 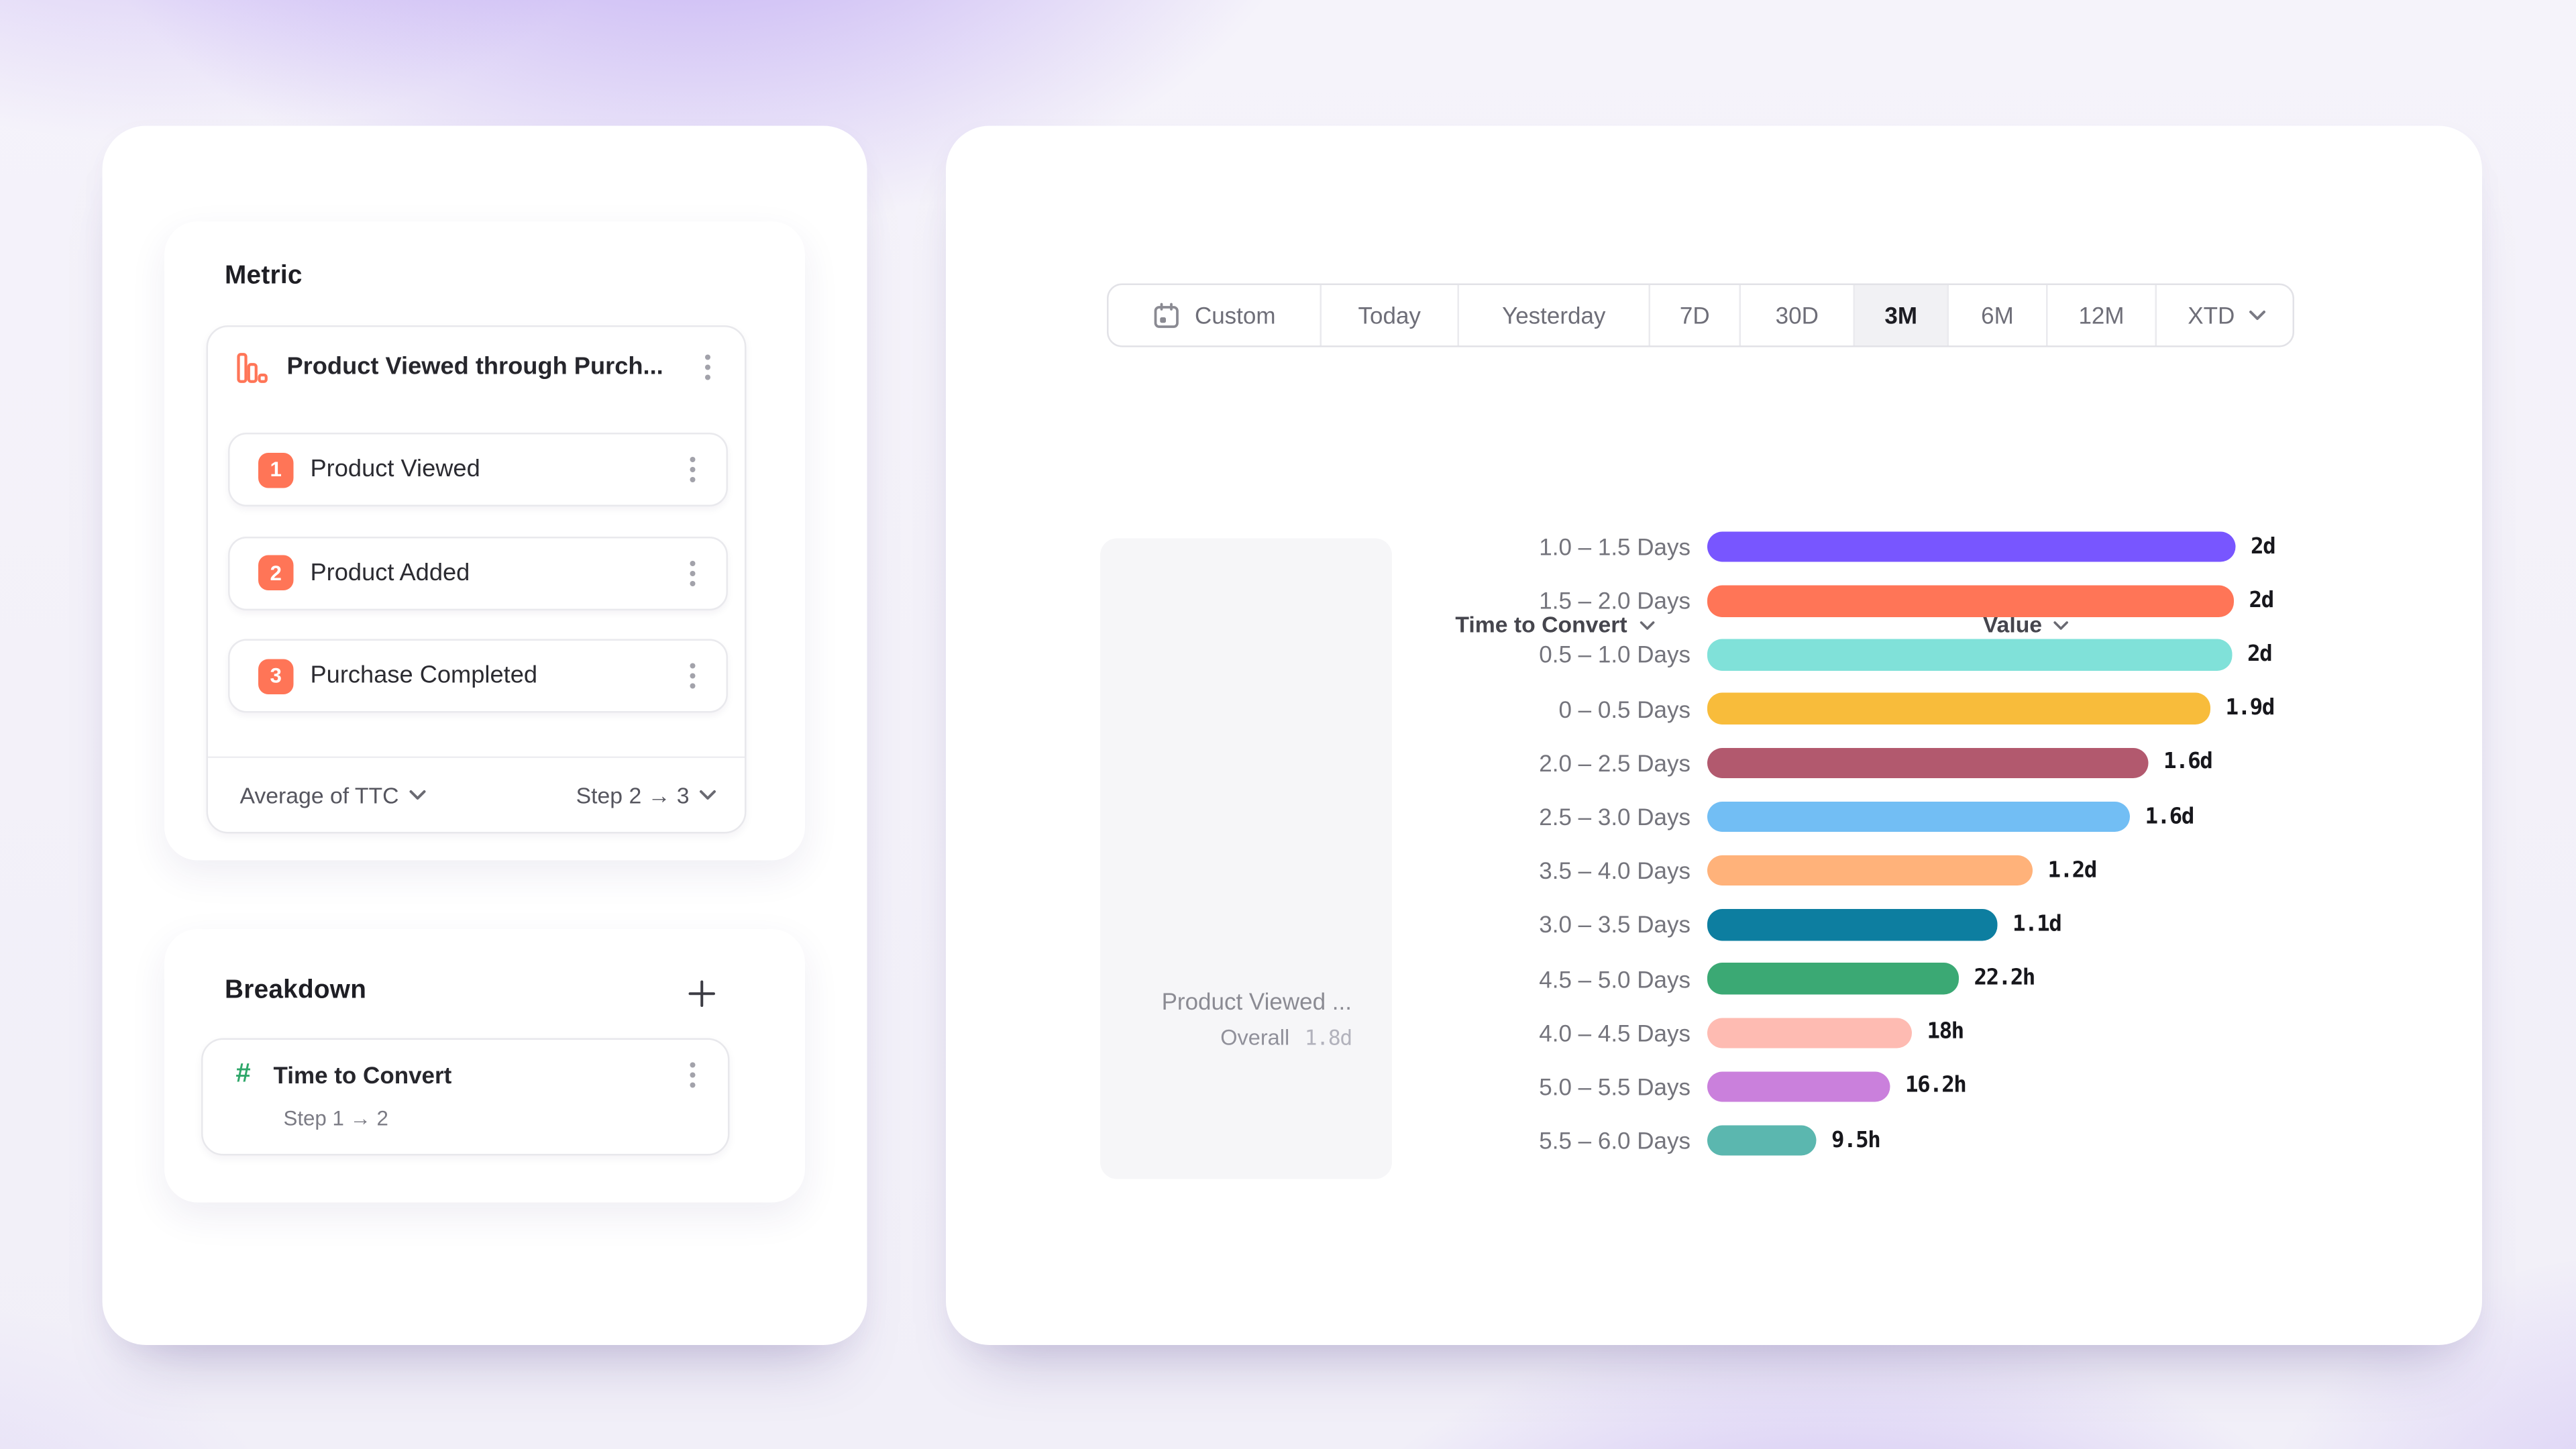 I want to click on date-range-picker: Custom Today, so click(x=1700, y=315).